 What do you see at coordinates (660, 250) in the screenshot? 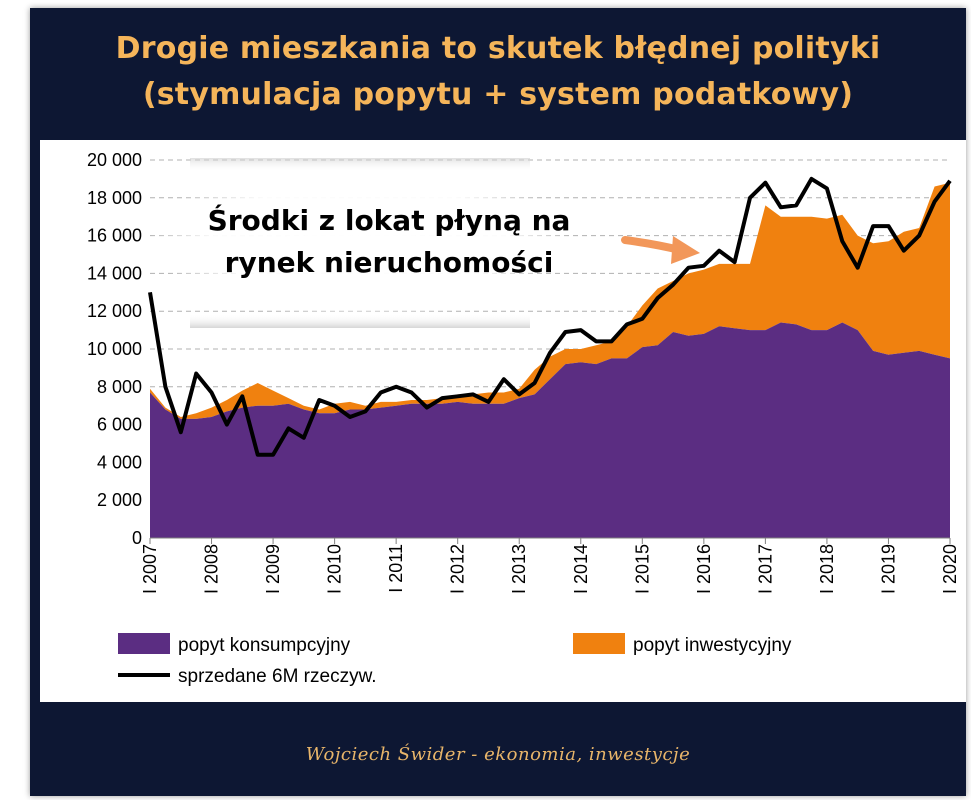
I see `annotation-arrow` at bounding box center [660, 250].